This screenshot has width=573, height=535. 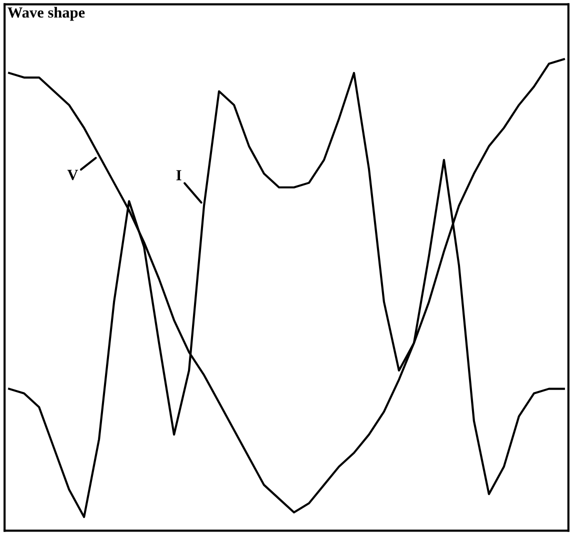 What do you see at coordinates (46, 13) in the screenshot?
I see `chart-title: Wave shape` at bounding box center [46, 13].